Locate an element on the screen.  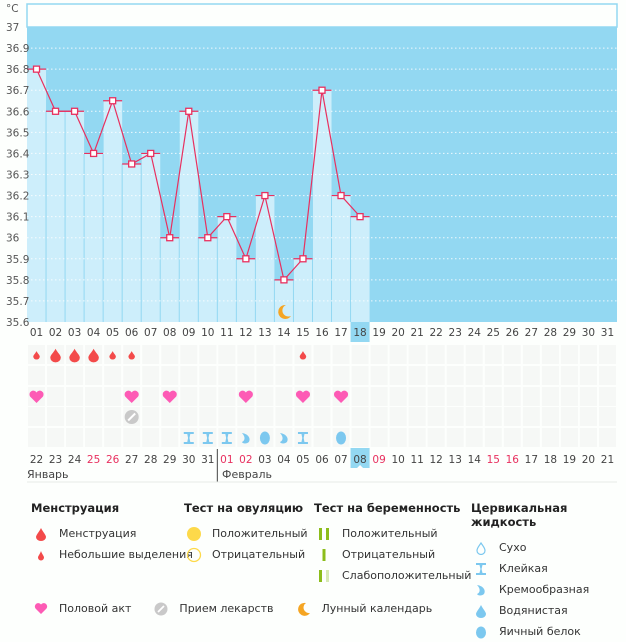
x-tick-label: 18 is located at coordinates (359, 333).